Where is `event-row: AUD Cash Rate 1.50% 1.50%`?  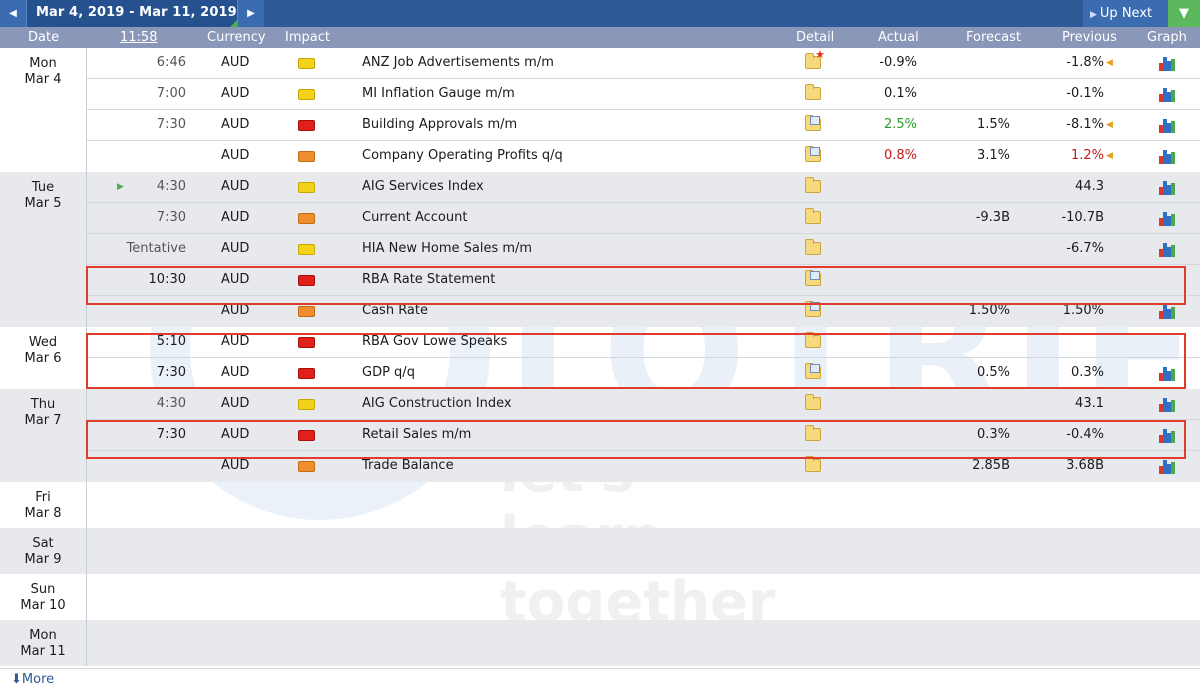
event-row: AUD Cash Rate 1.50% 1.50% is located at coordinates (643, 311).